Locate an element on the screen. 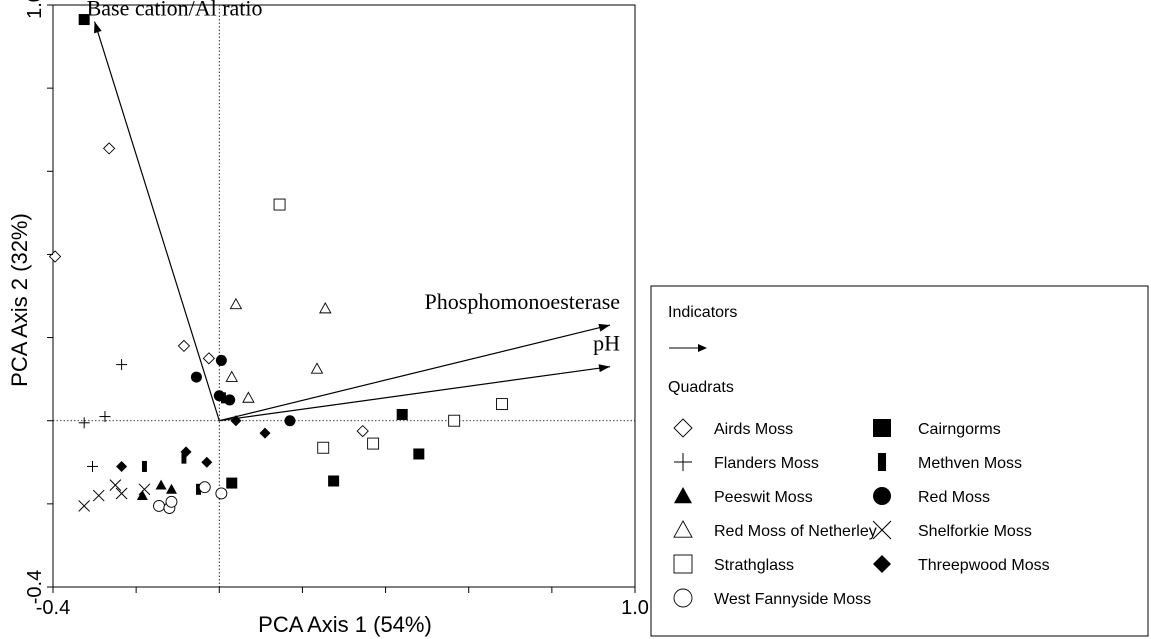  vector-label: pH is located at coordinates (606, 343).